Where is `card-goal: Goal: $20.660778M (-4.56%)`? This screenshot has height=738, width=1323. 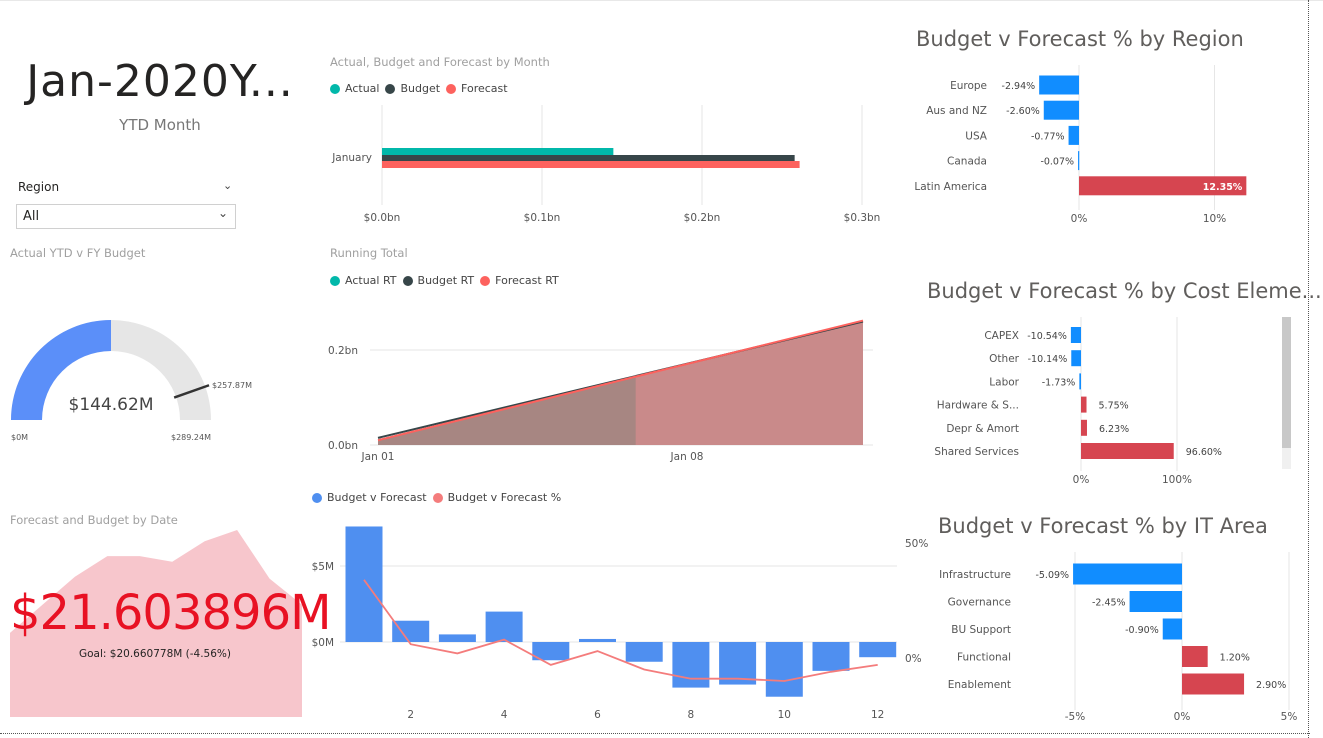
card-goal: Goal: $20.660778M (-4.56%) is located at coordinates (155, 654).